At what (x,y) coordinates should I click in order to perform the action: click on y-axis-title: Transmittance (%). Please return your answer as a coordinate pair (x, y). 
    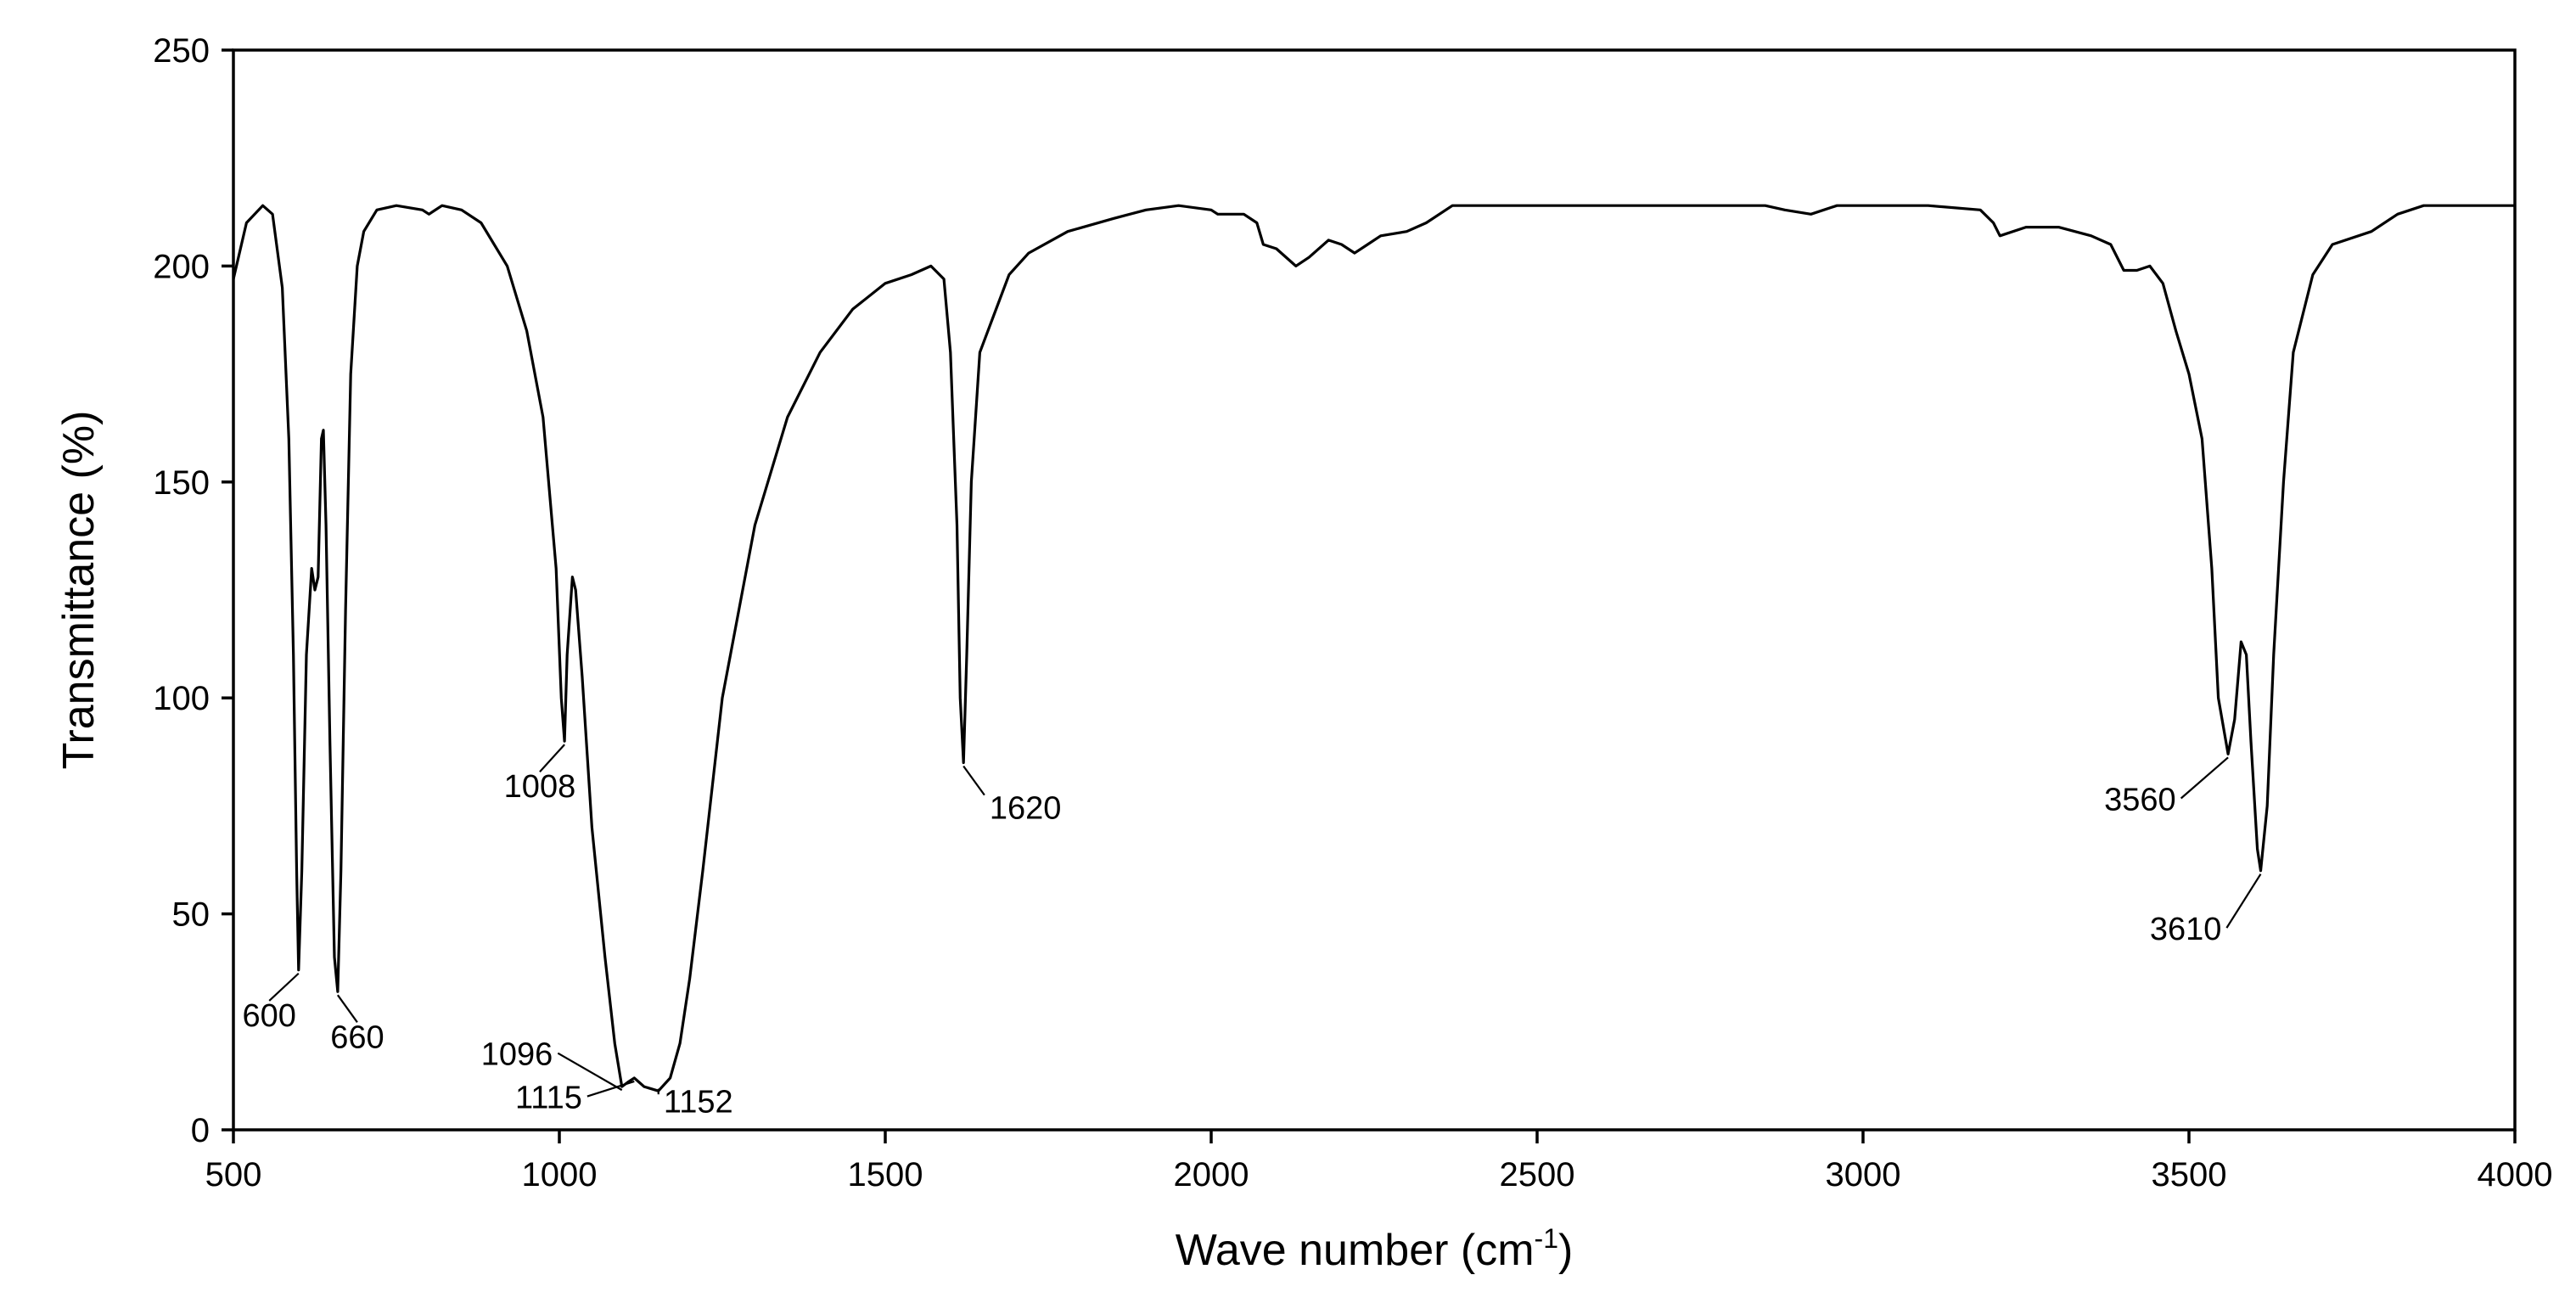
    Looking at the image, I should click on (79, 590).